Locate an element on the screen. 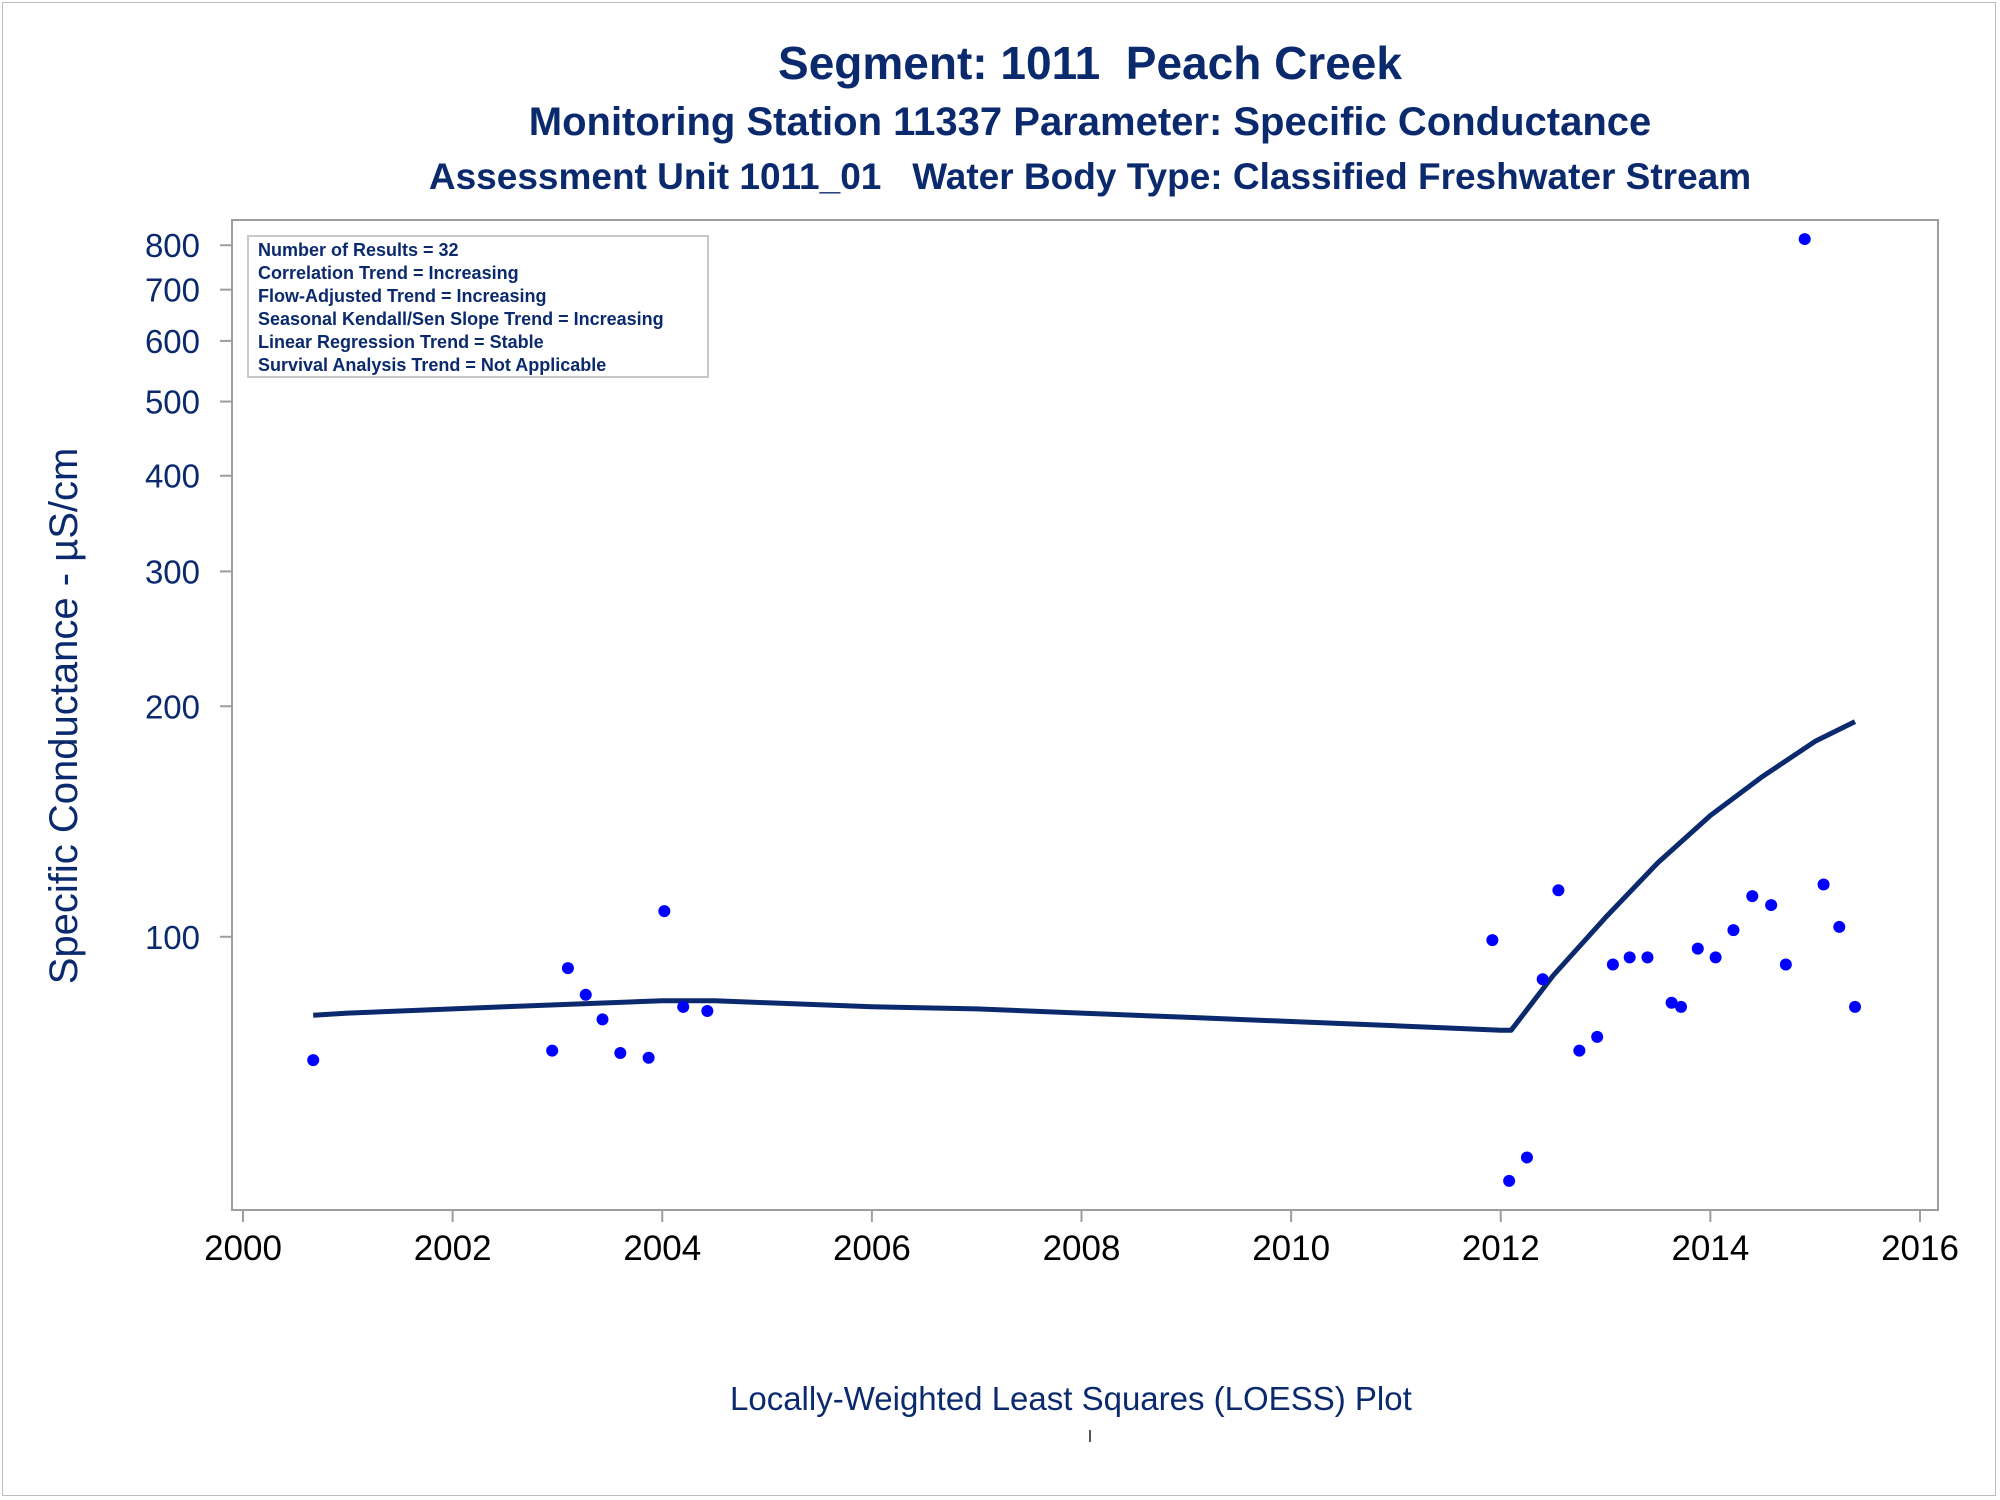  x-tick-label: 2014 is located at coordinates (1710, 1248).